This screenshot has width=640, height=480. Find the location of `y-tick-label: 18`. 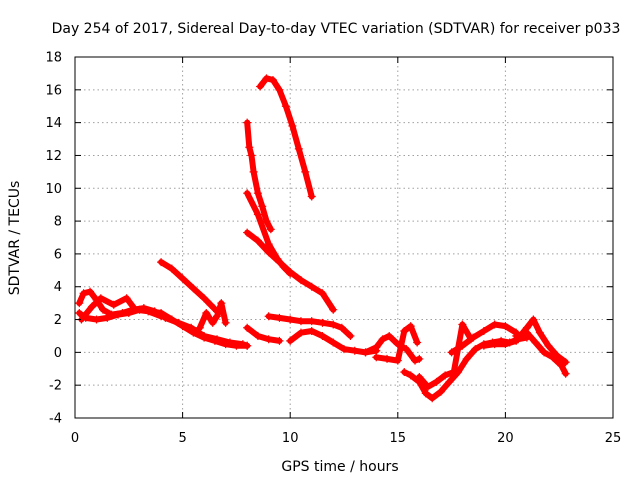

y-tick-label: 18 is located at coordinates (53, 58).